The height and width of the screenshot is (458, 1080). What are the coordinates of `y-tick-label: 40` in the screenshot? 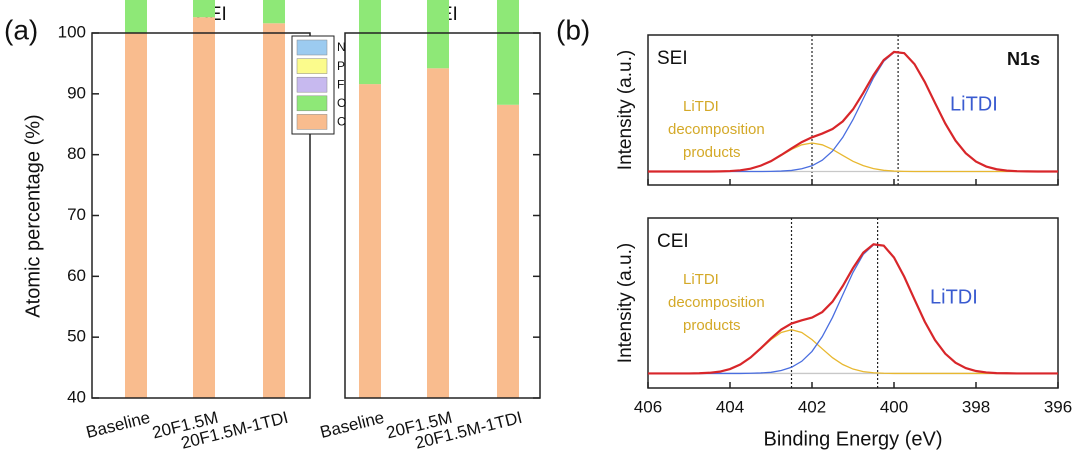 It's located at (76, 396).